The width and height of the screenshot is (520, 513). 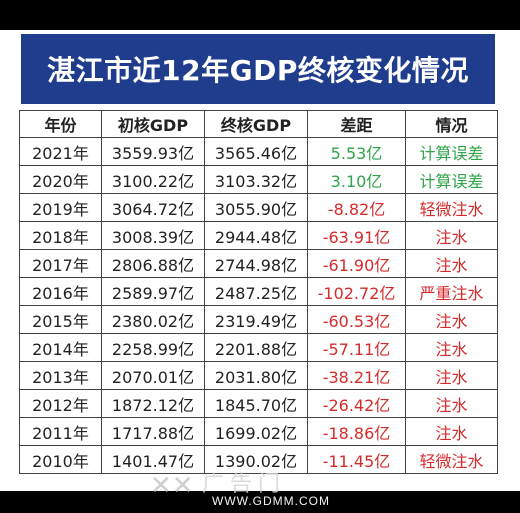 I want to click on top-black-bar, so click(x=260, y=15).